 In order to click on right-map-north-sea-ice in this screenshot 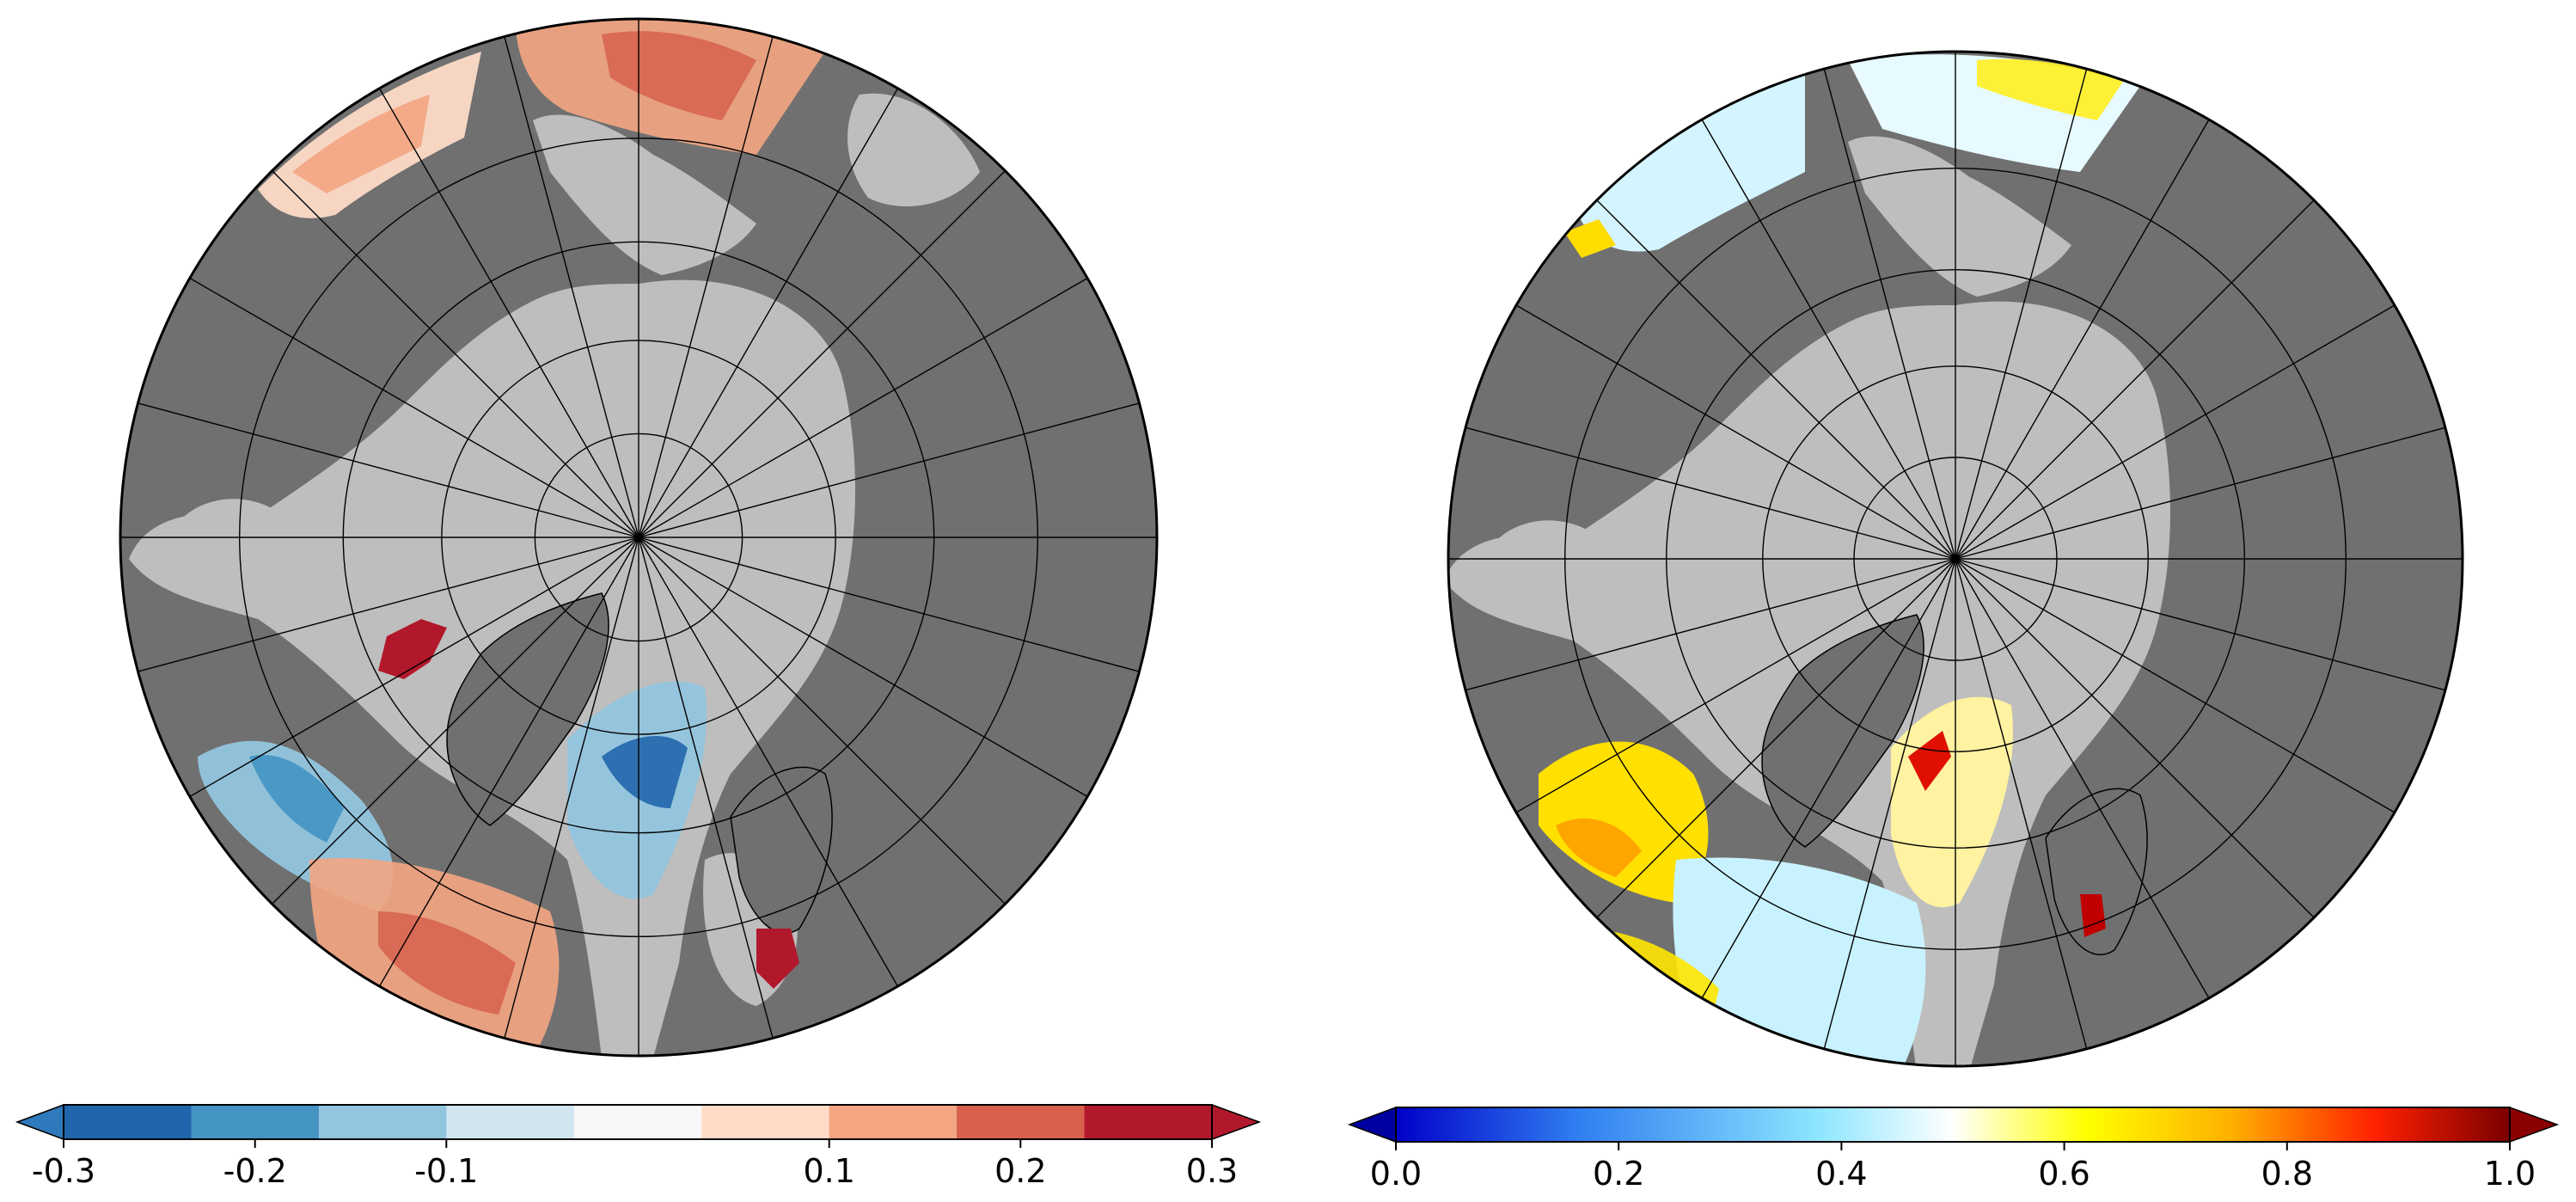, I will do `click(1959, 216)`.